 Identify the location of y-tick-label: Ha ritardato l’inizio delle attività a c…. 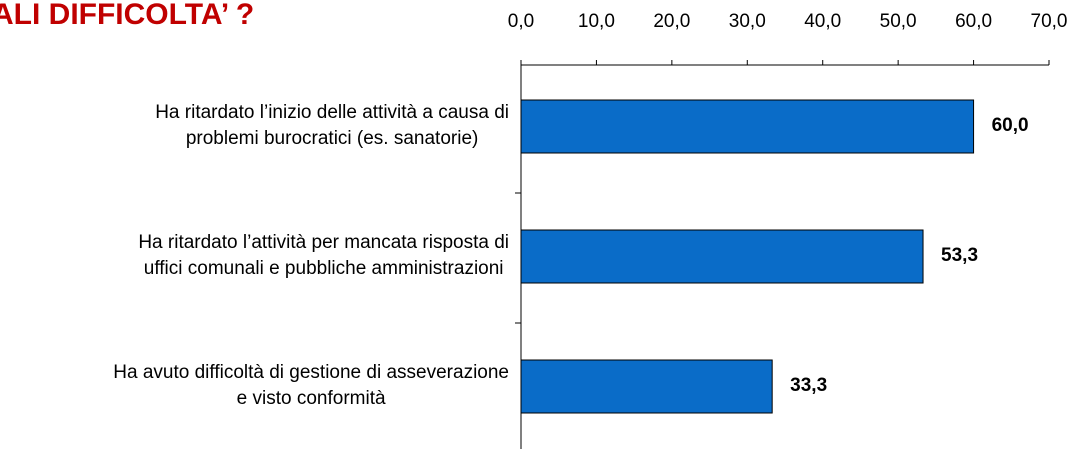
(332, 125).